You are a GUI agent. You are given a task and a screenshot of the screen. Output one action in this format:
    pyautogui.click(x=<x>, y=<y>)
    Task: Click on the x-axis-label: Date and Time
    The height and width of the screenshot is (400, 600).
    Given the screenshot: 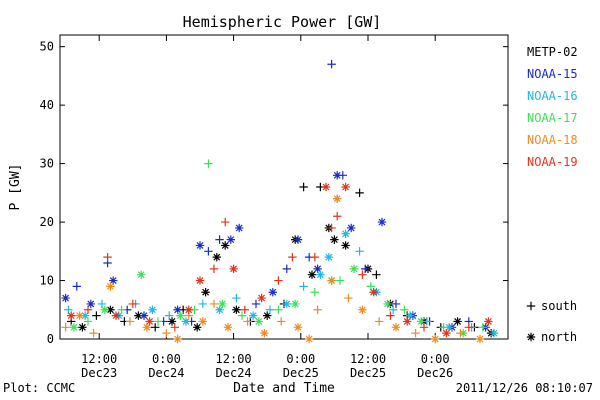 What is the action you would take?
    pyautogui.click(x=284, y=388)
    